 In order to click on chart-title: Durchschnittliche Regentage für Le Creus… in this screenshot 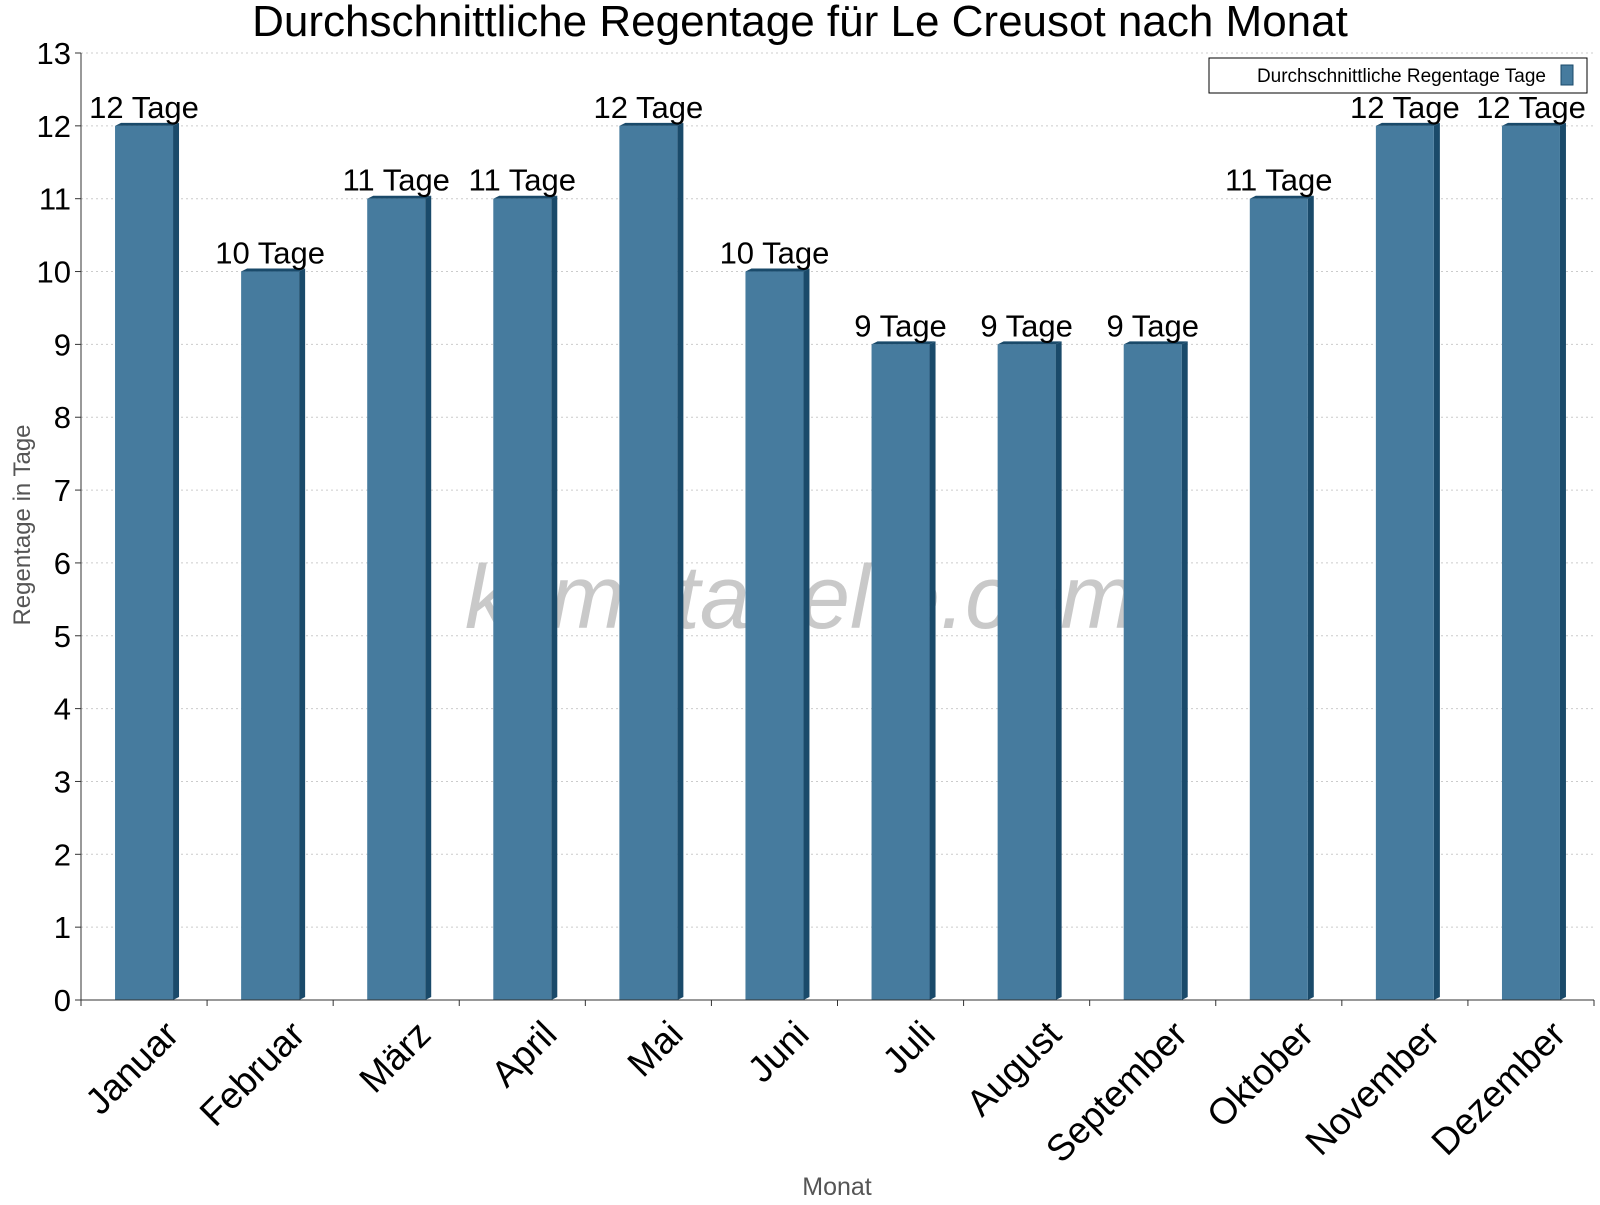, I will do `click(800, 23)`.